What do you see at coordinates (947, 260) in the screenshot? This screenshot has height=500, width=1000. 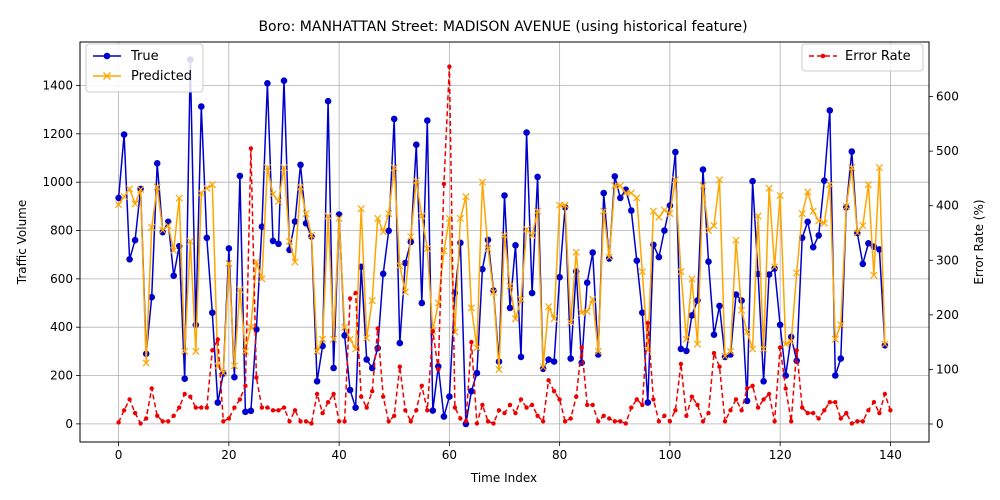 I see `y2-tick-label: 300` at bounding box center [947, 260].